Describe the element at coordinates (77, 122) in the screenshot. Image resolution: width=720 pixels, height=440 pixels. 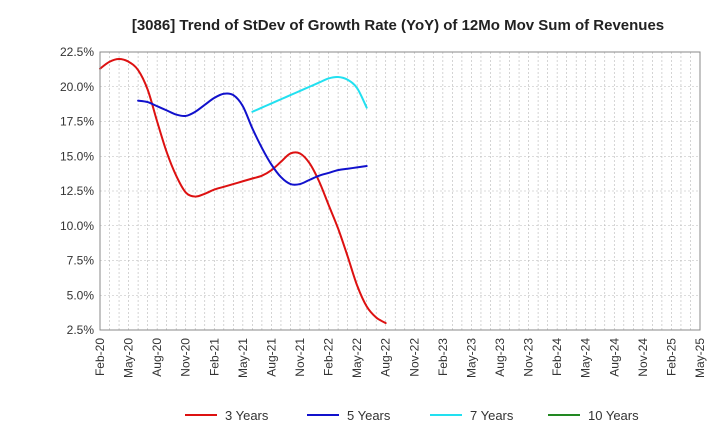
I see `y-tick-label: 17.5%` at that location.